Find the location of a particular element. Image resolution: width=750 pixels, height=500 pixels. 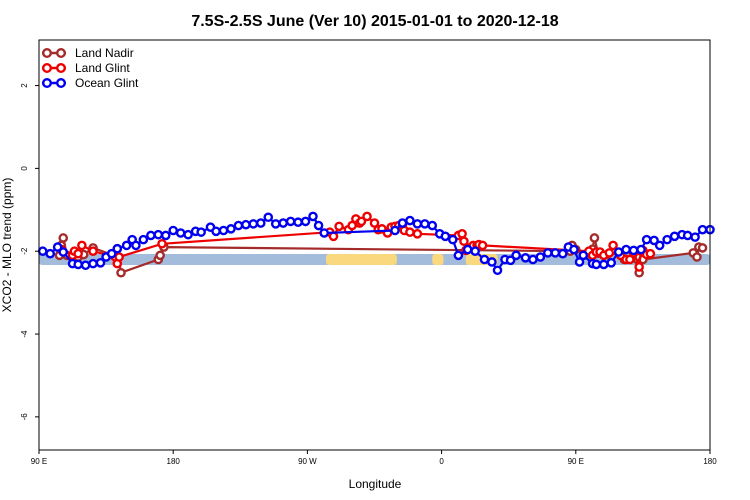

band-land is located at coordinates (361, 259).